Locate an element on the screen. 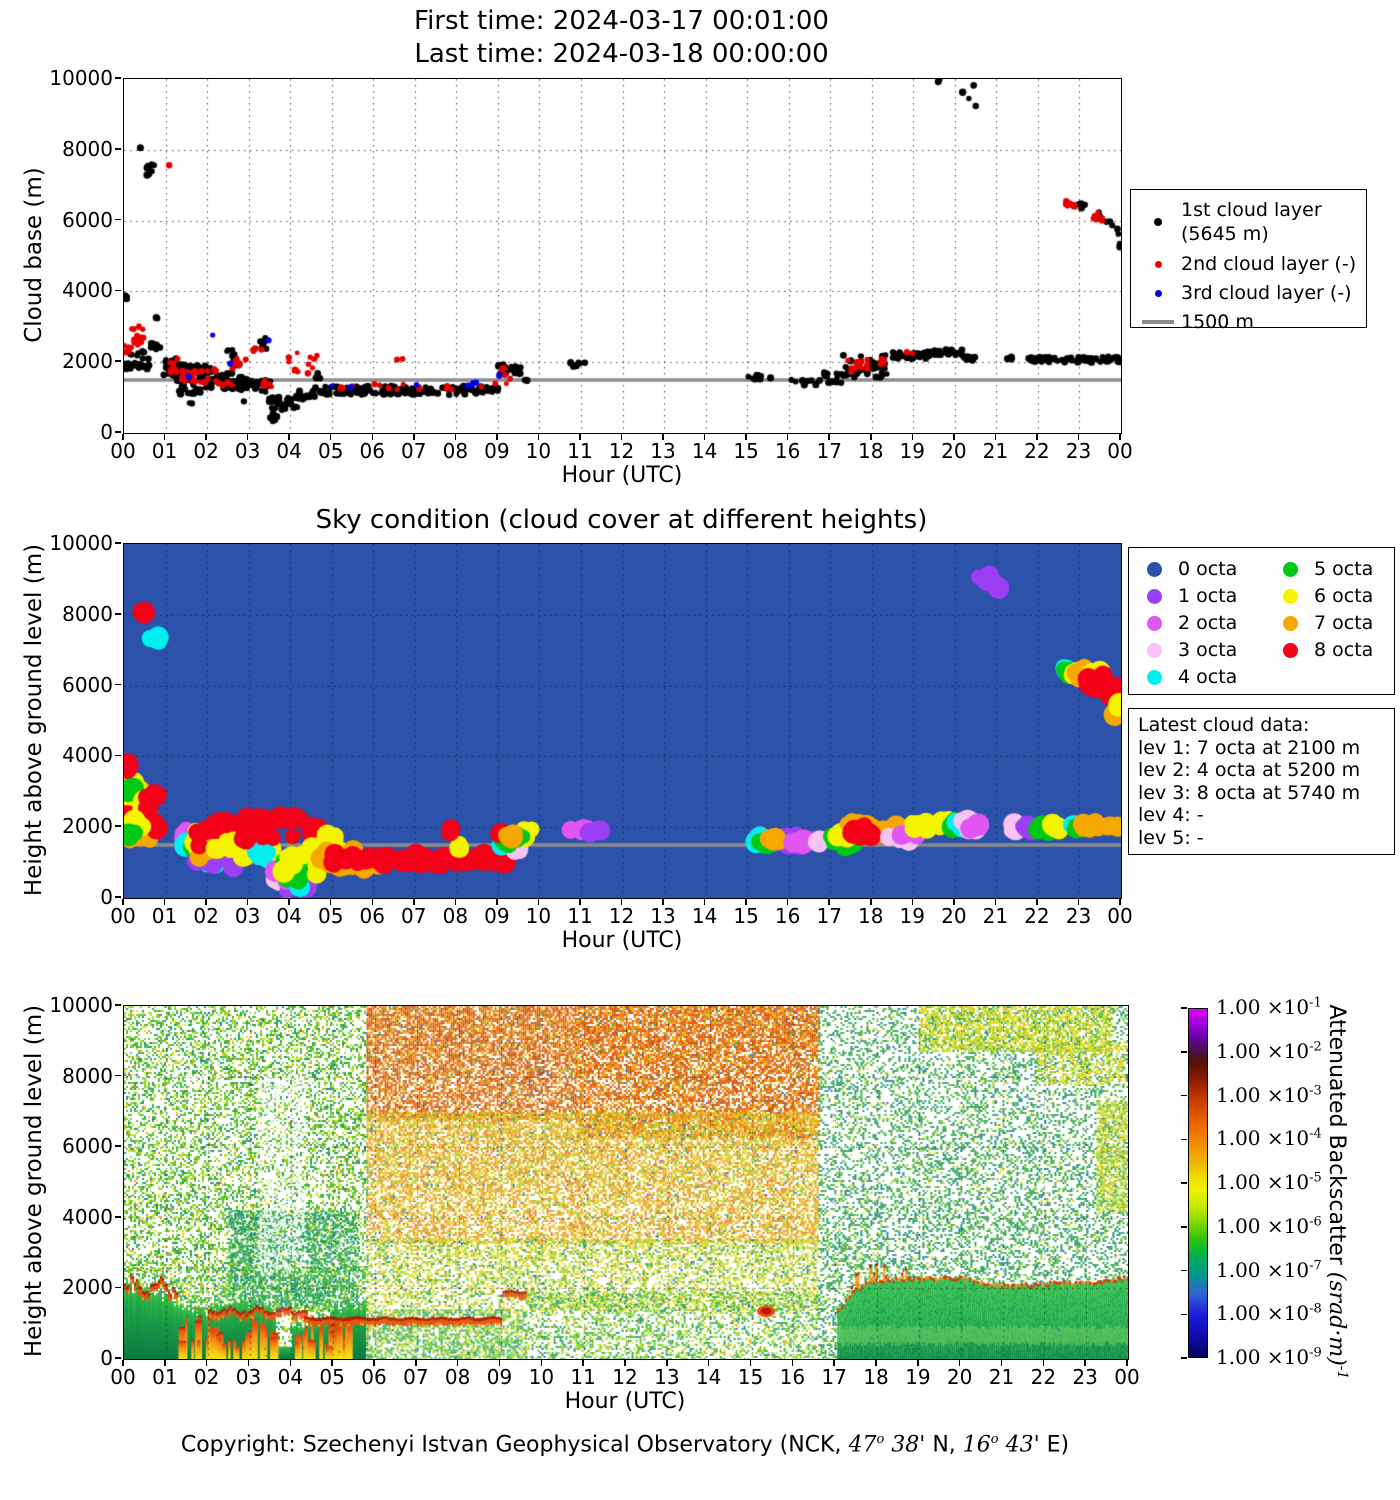 This screenshot has height=1500, width=1400. x-tick-label: 11 is located at coordinates (583, 1377).